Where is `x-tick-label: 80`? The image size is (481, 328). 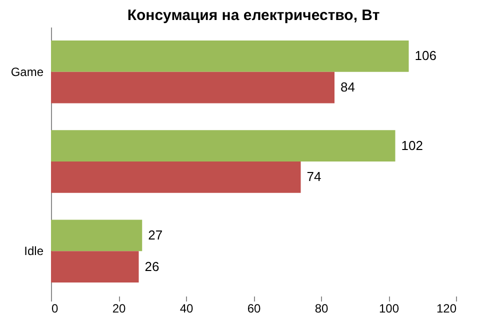 x-tick-label: 80 is located at coordinates (321, 309).